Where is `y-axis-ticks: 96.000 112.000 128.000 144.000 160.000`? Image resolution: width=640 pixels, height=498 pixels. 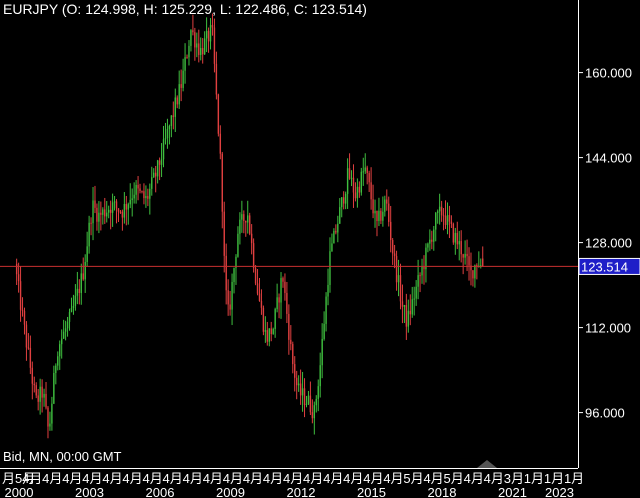 y-axis-ticks: 96.000 112.000 128.000 144.000 160.000 is located at coordinates (605, 243).